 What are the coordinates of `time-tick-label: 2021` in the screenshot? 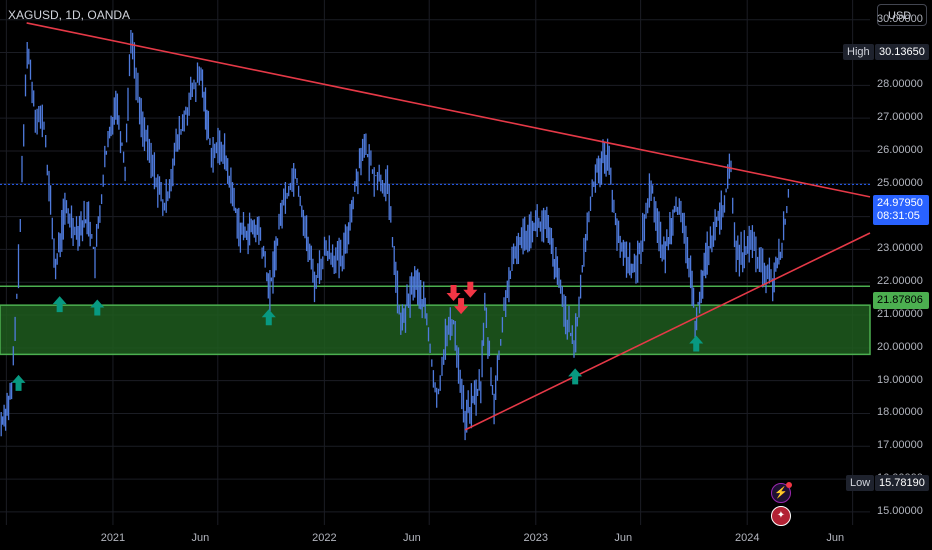 It's located at (113, 538).